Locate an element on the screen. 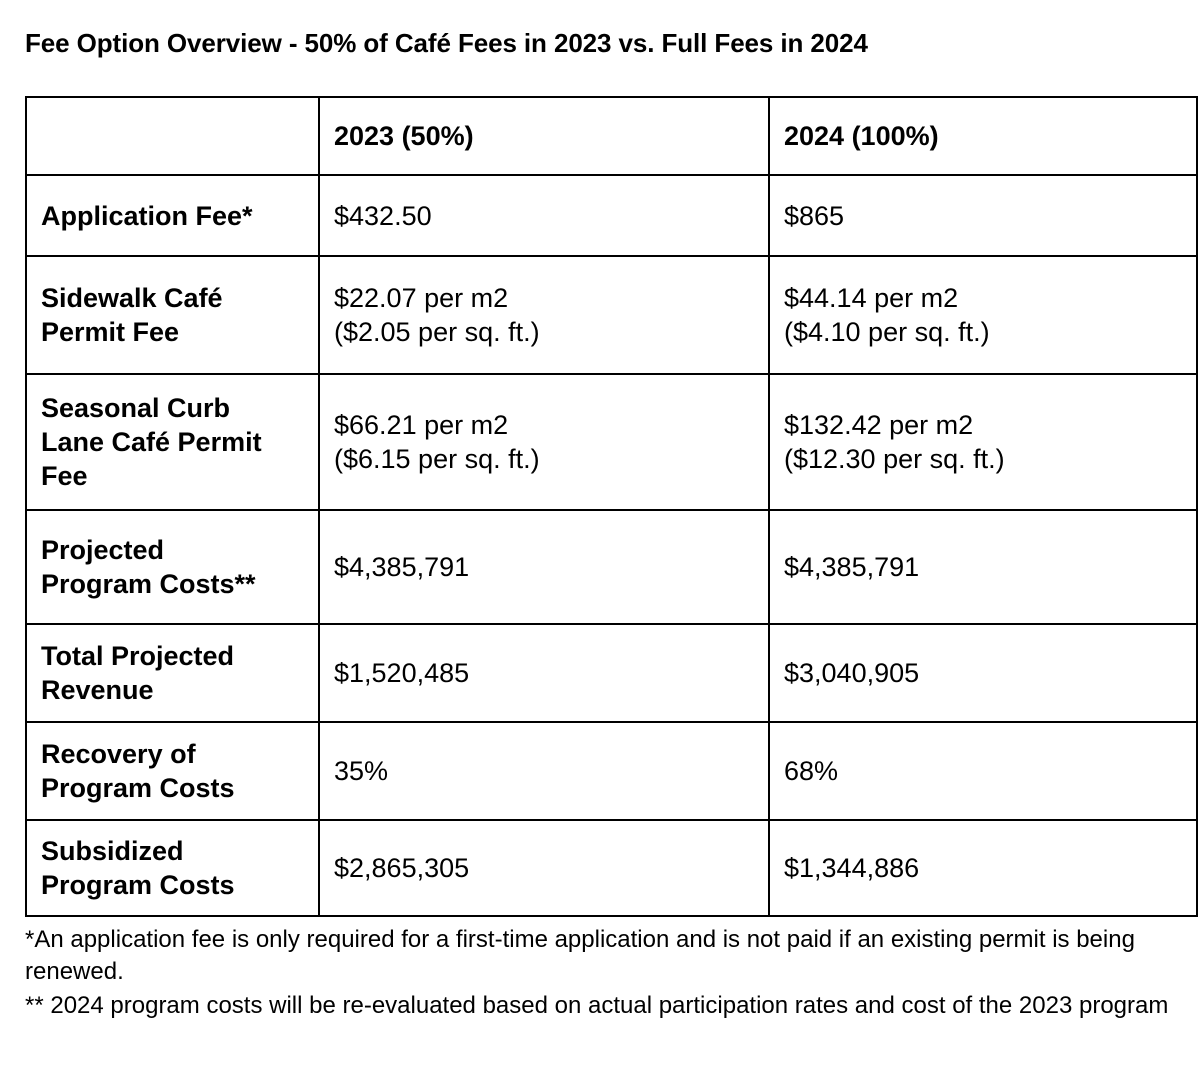 This screenshot has width=1200, height=1066. row-label-line: Lane Café Permit is located at coordinates (151, 442).